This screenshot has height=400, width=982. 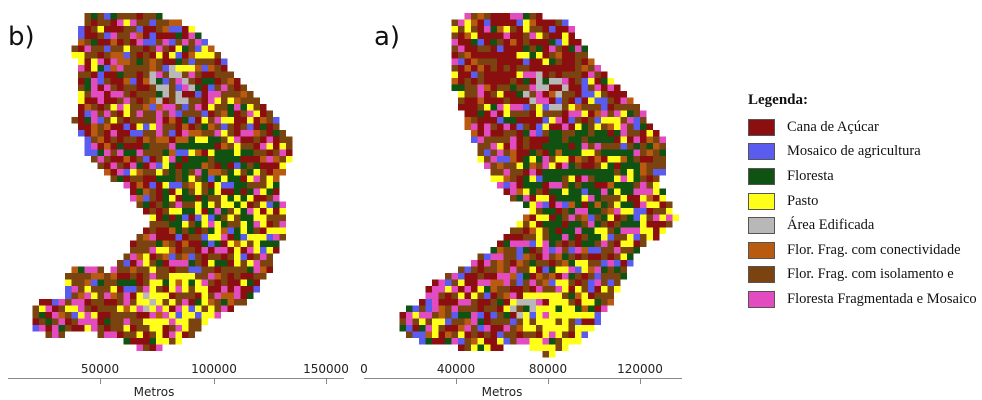 I want to click on legend-item: Flor. Frag. com conectividade, so click(x=865, y=250).